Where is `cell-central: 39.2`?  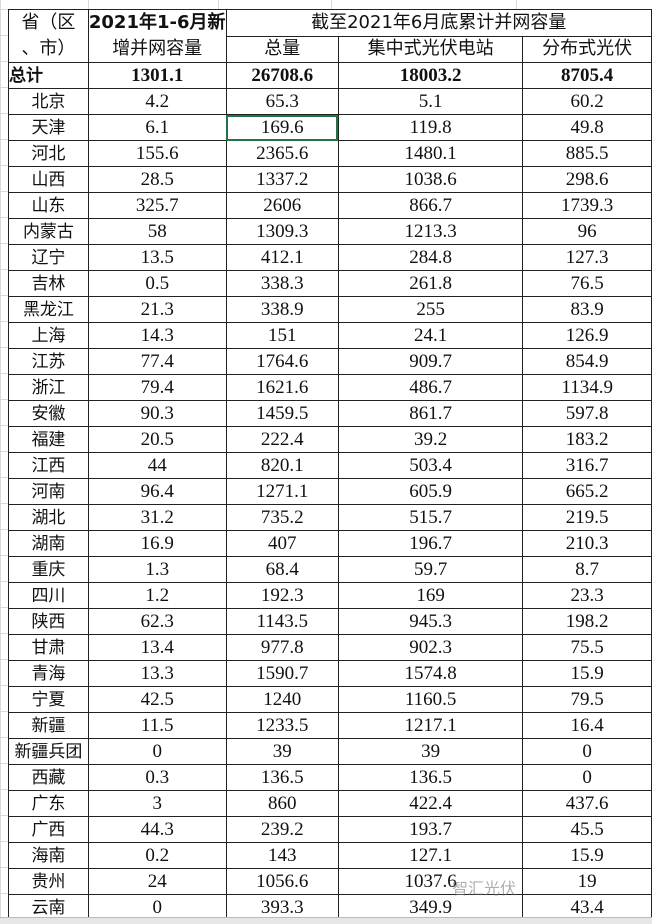
cell-central: 39.2 is located at coordinates (430, 439).